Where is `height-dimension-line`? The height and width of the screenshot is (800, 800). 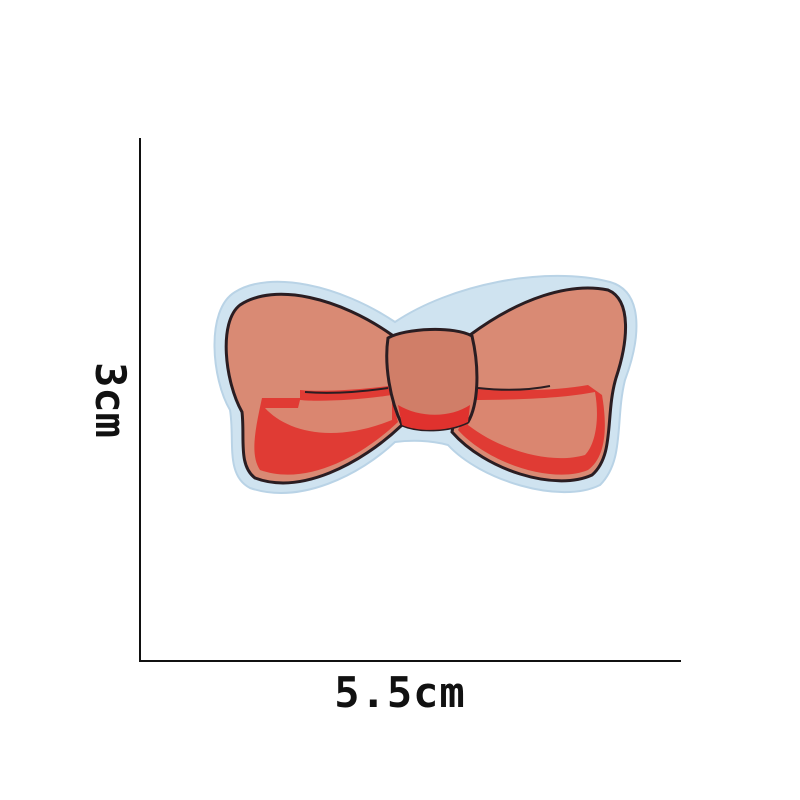 height-dimension-line is located at coordinates (140, 400).